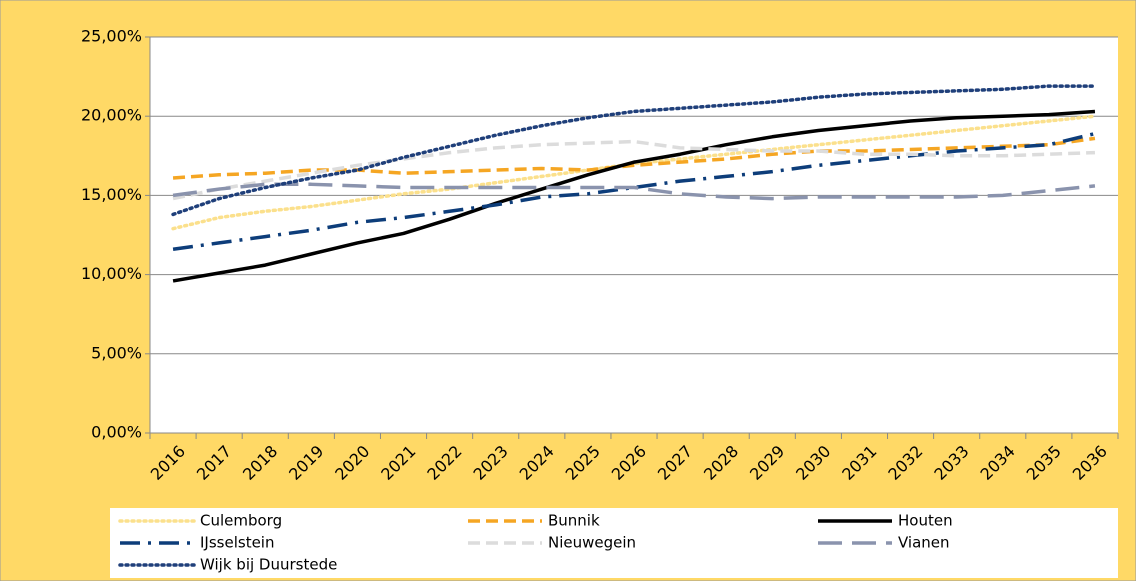  What do you see at coordinates (241, 521) in the screenshot?
I see `legend-label: Culemborg` at bounding box center [241, 521].